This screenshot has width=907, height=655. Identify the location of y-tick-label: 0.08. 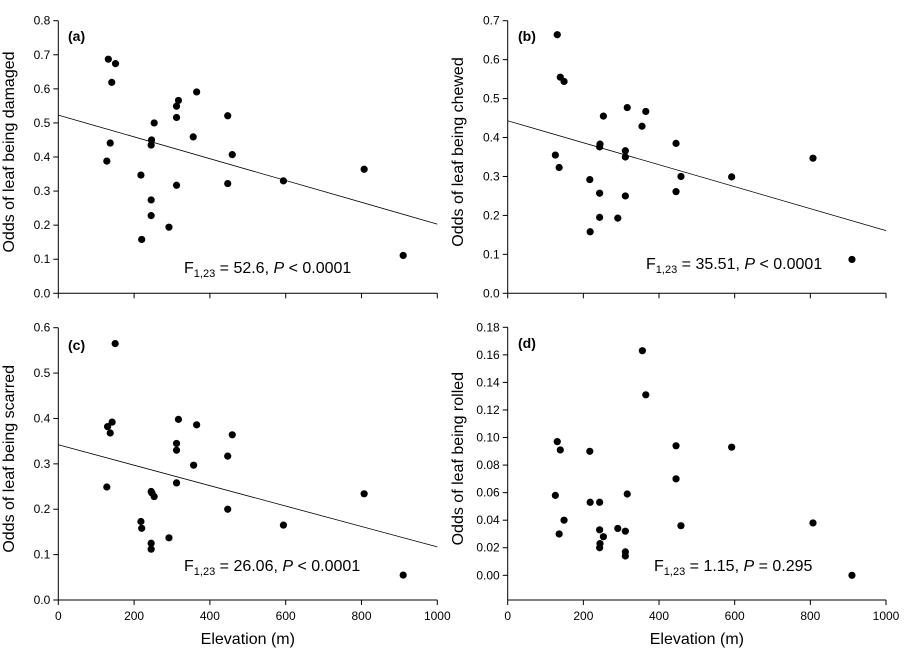
(488, 465).